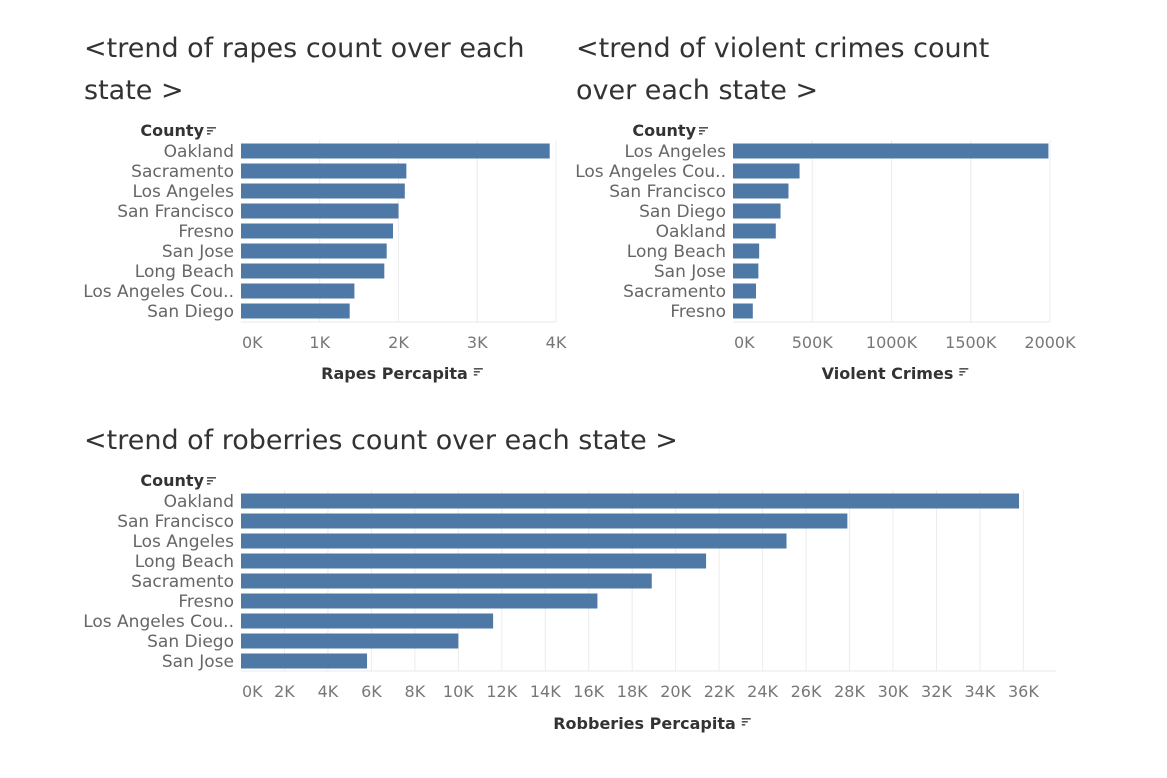  What do you see at coordinates (719, 691) in the screenshot?
I see `x-tick-label: 22K` at bounding box center [719, 691].